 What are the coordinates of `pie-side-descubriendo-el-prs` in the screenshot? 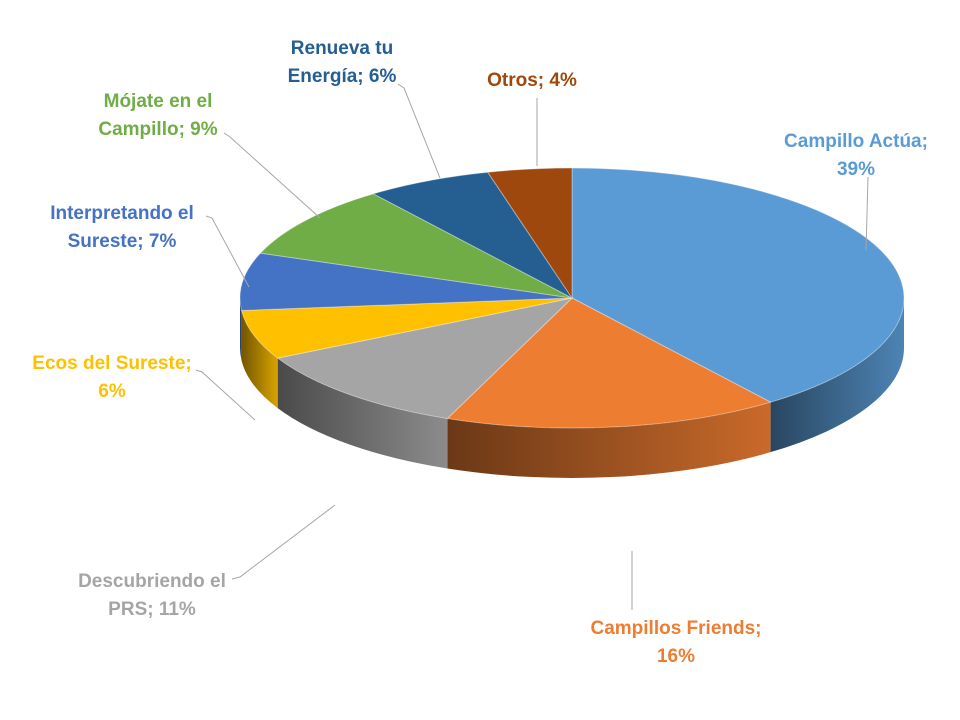 It's located at (362, 413).